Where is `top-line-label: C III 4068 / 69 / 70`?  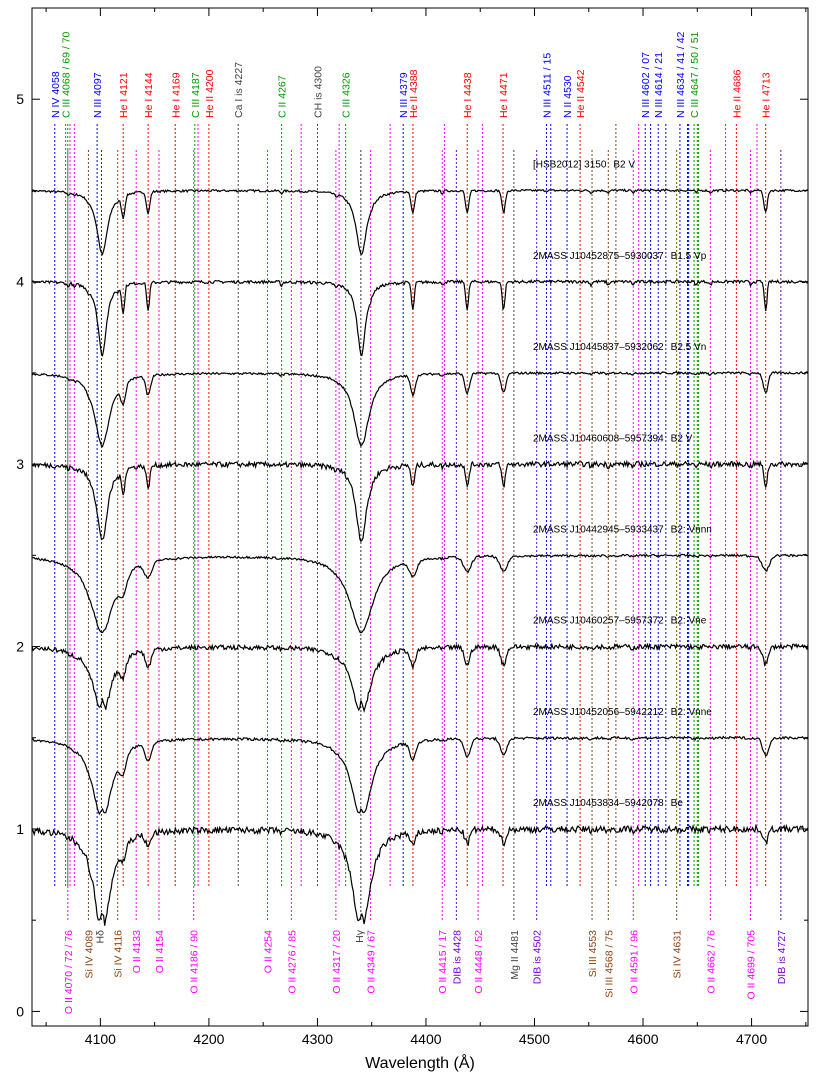
top-line-label: C III 4068 / 69 / 70 is located at coordinates (67, 74).